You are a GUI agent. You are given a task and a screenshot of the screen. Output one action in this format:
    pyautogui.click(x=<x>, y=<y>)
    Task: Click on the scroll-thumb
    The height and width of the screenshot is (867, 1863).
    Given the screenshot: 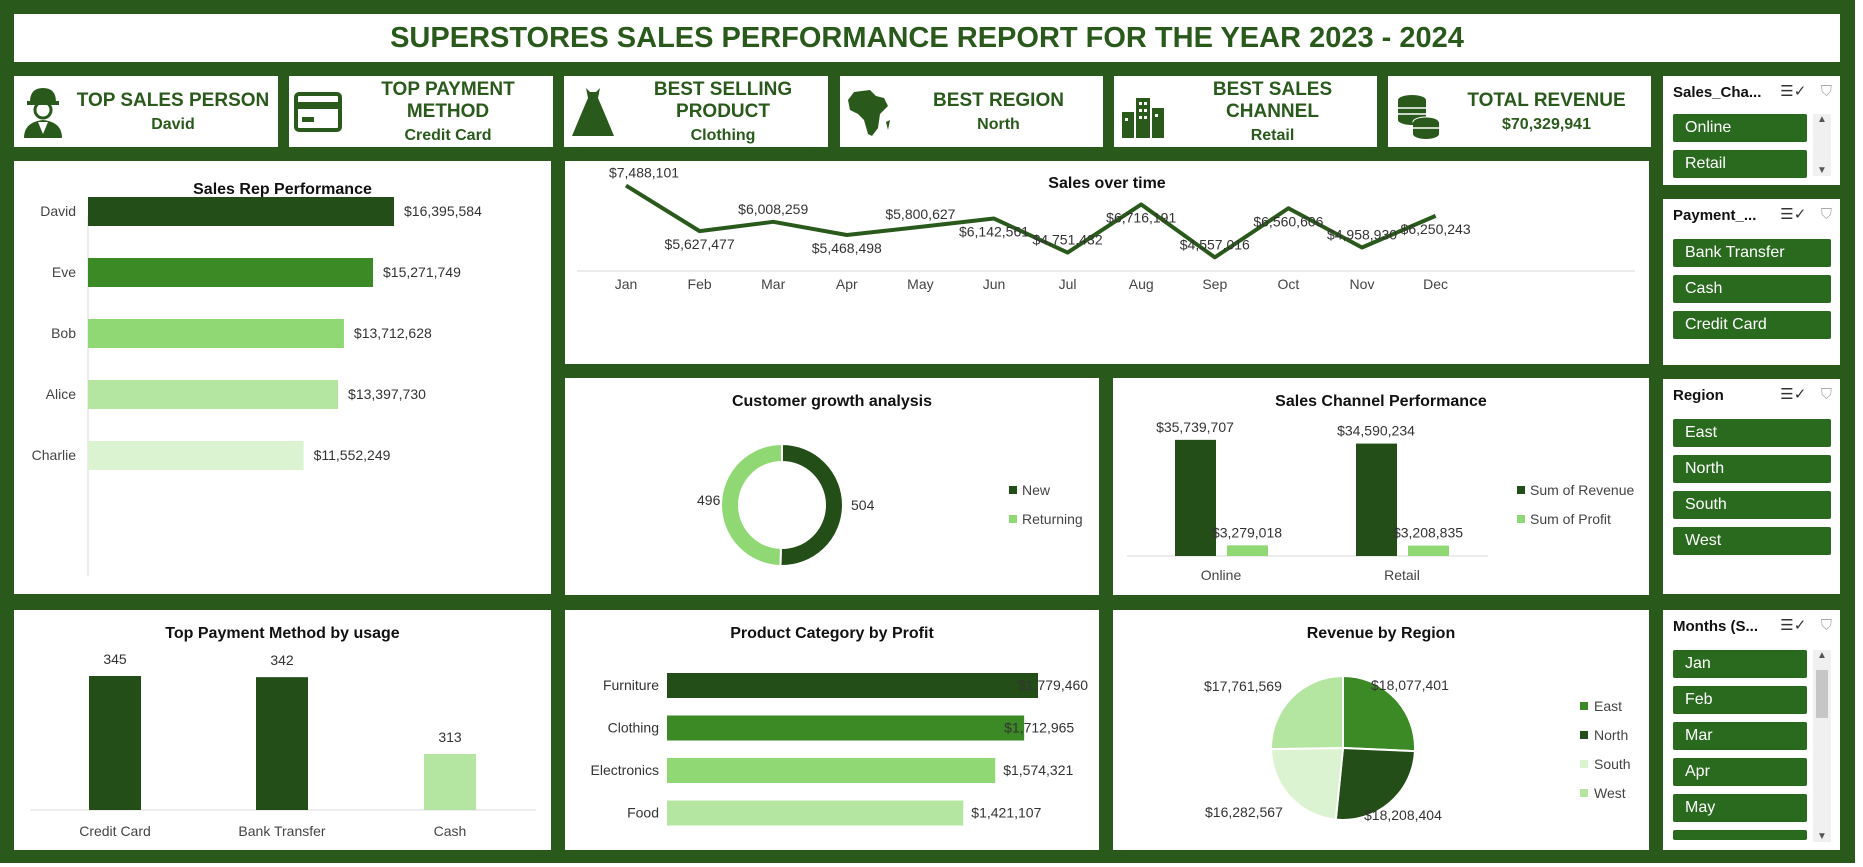 What is the action you would take?
    pyautogui.click(x=1822, y=694)
    